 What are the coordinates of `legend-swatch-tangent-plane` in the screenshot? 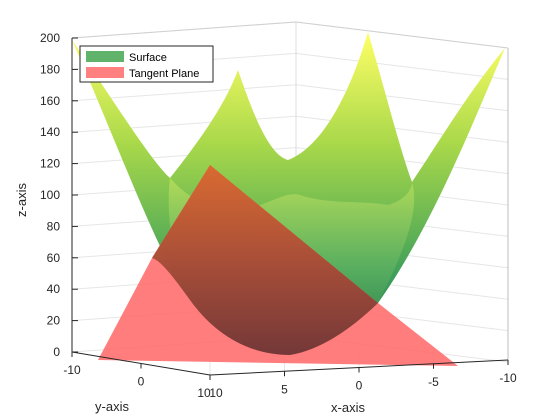 It's located at (105, 72).